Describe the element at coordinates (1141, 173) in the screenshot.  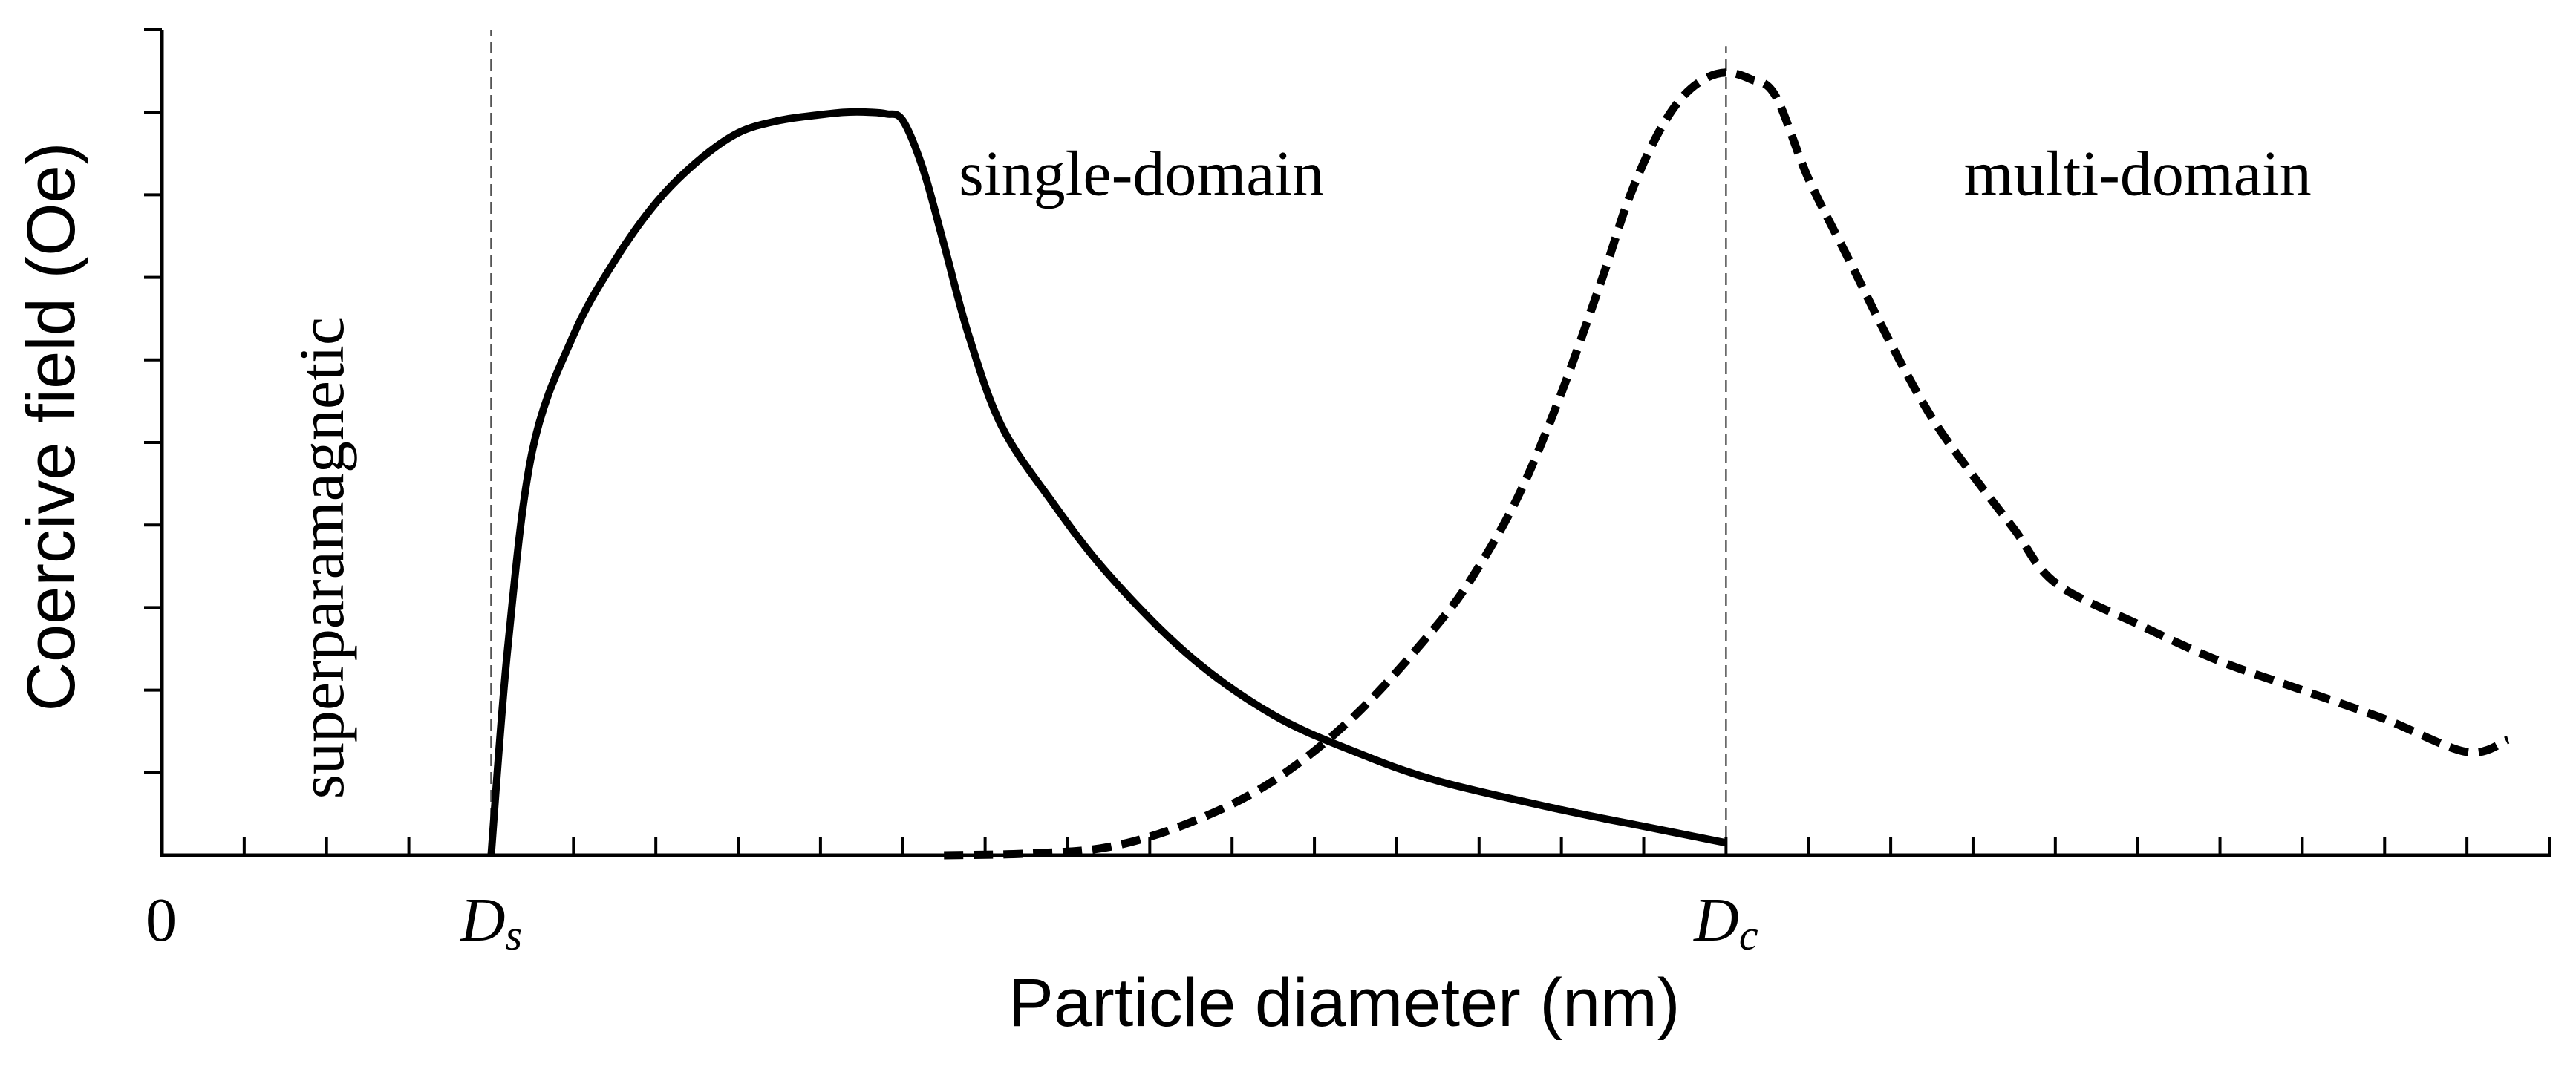
I see `annotation-2: single-domain` at that location.